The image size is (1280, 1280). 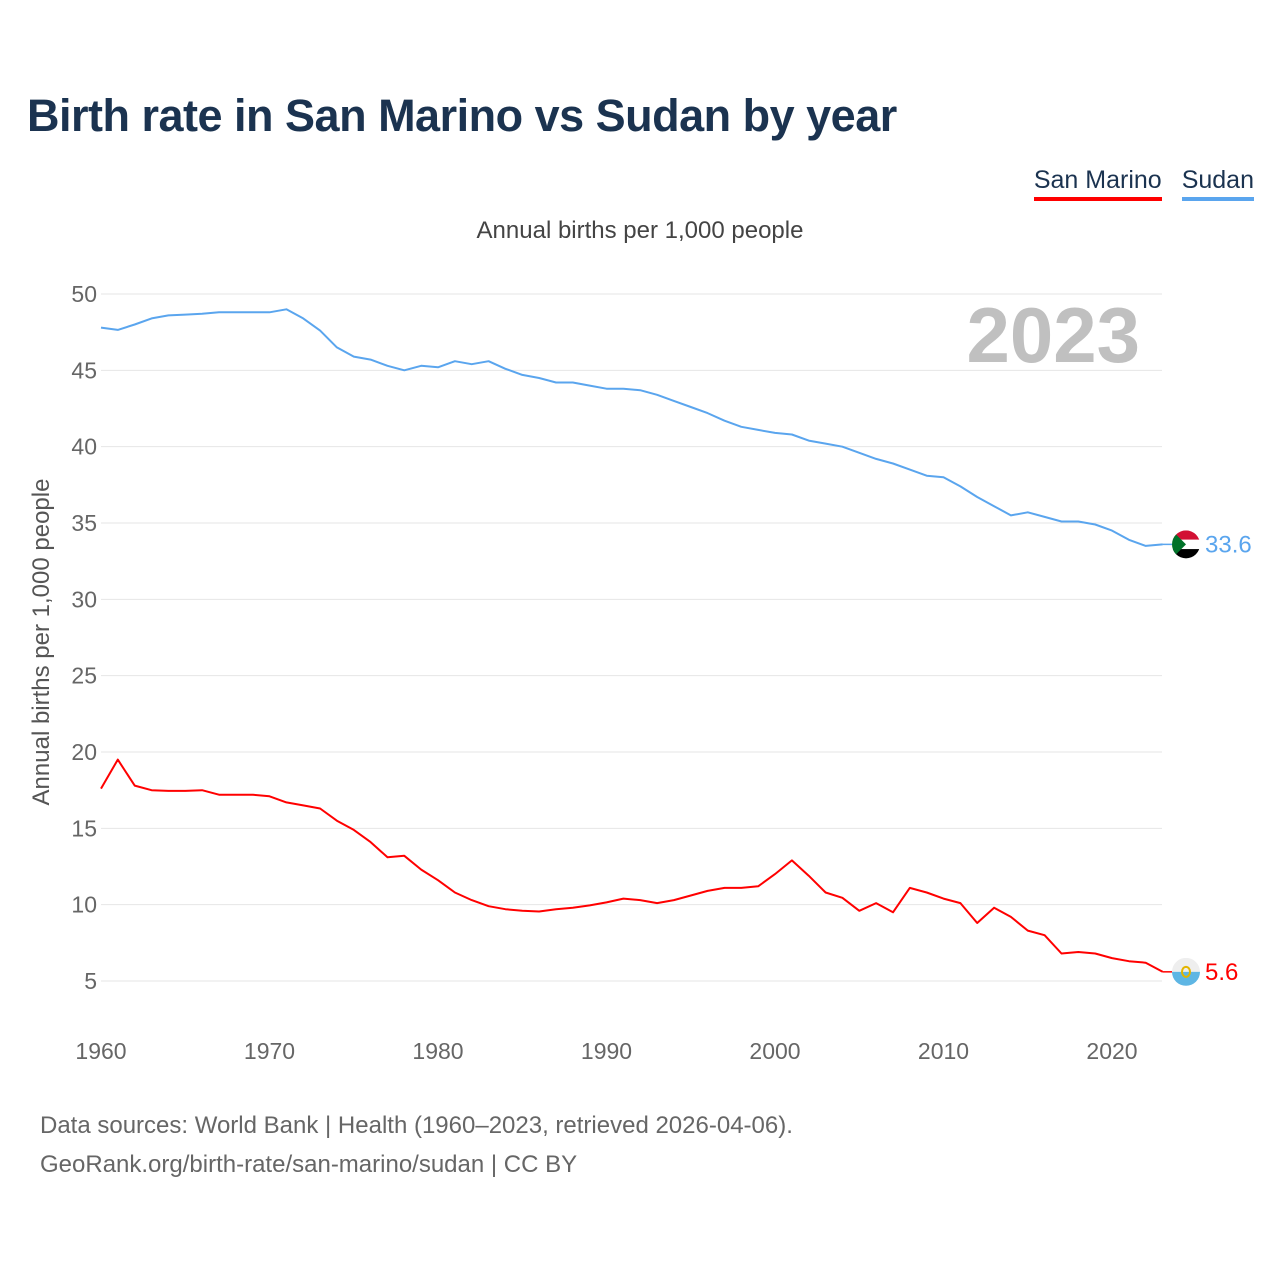 I want to click on y-tick-label: 45, so click(x=84, y=370).